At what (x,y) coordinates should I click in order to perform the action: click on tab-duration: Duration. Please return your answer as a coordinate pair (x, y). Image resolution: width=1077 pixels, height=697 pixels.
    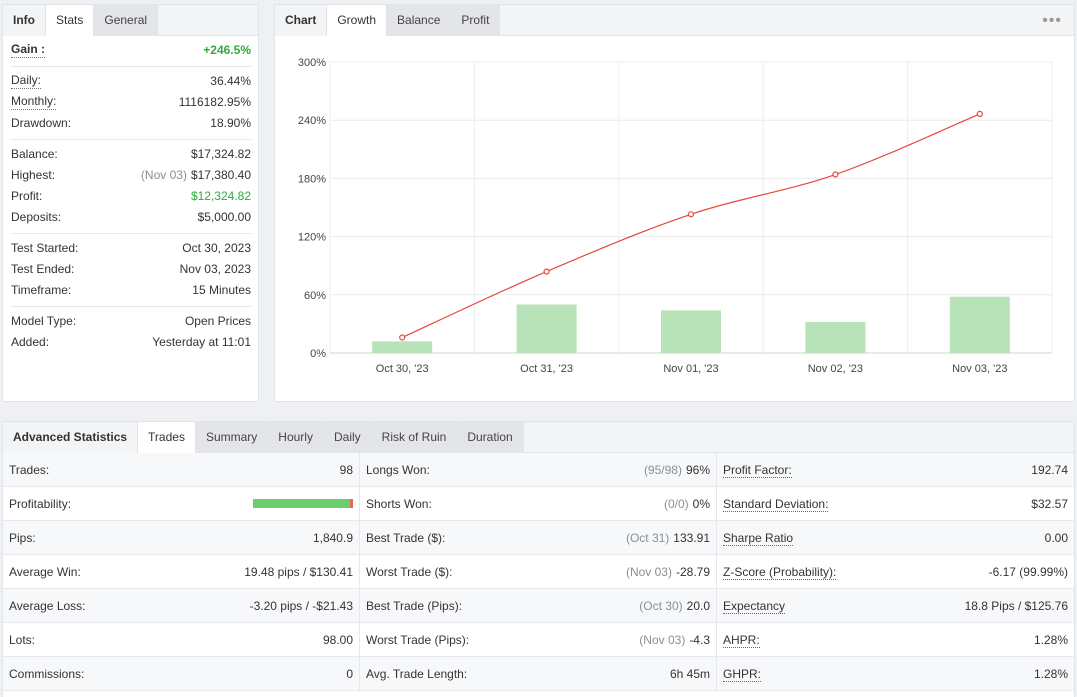
    Looking at the image, I should click on (490, 437).